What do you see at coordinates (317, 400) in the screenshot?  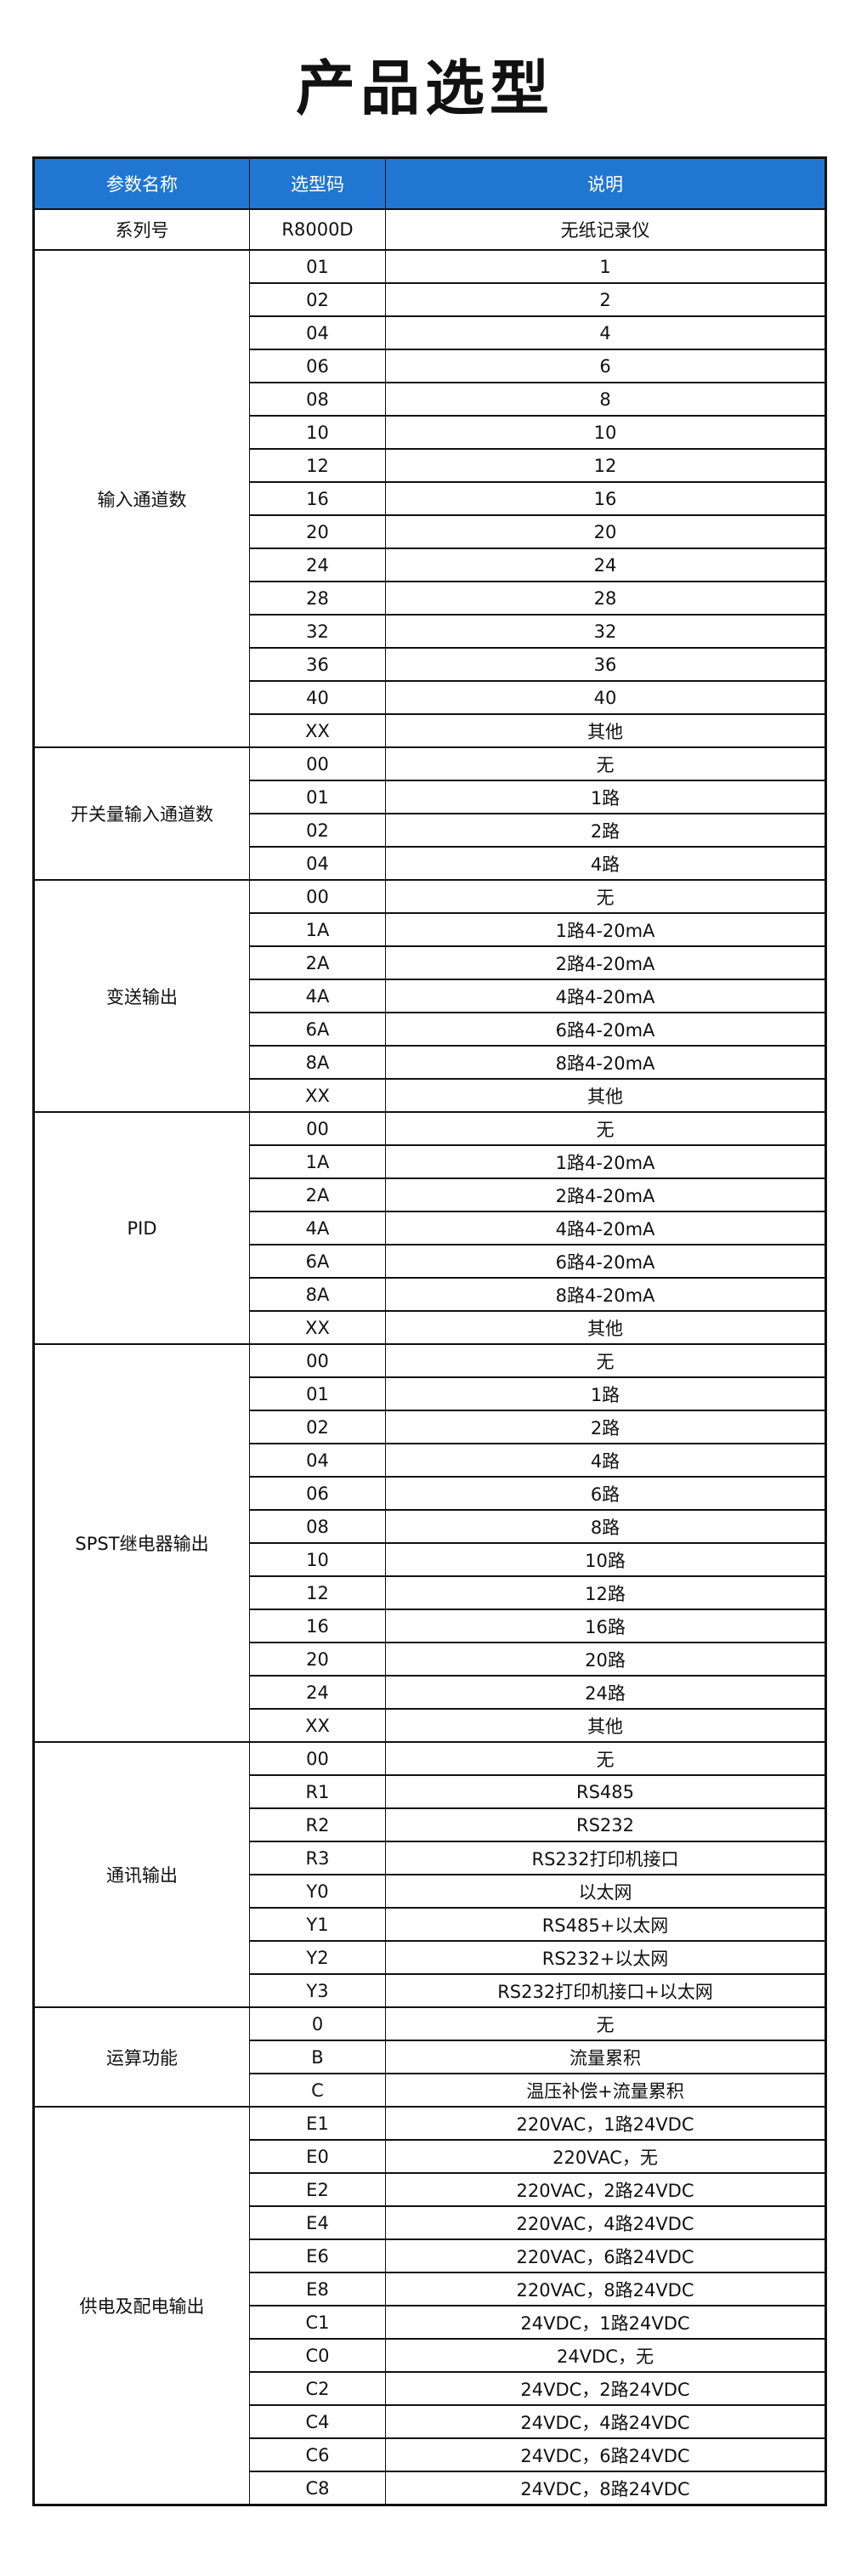 I see `code-cell: 08` at bounding box center [317, 400].